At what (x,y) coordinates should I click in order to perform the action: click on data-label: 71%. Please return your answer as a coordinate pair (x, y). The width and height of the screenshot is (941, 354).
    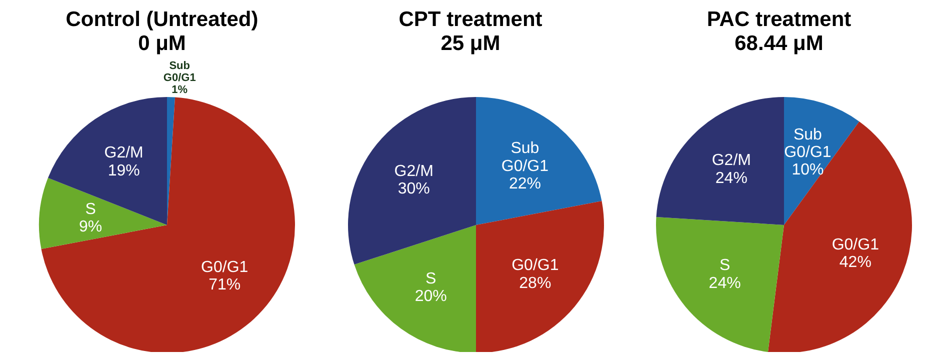
    Looking at the image, I should click on (224, 285).